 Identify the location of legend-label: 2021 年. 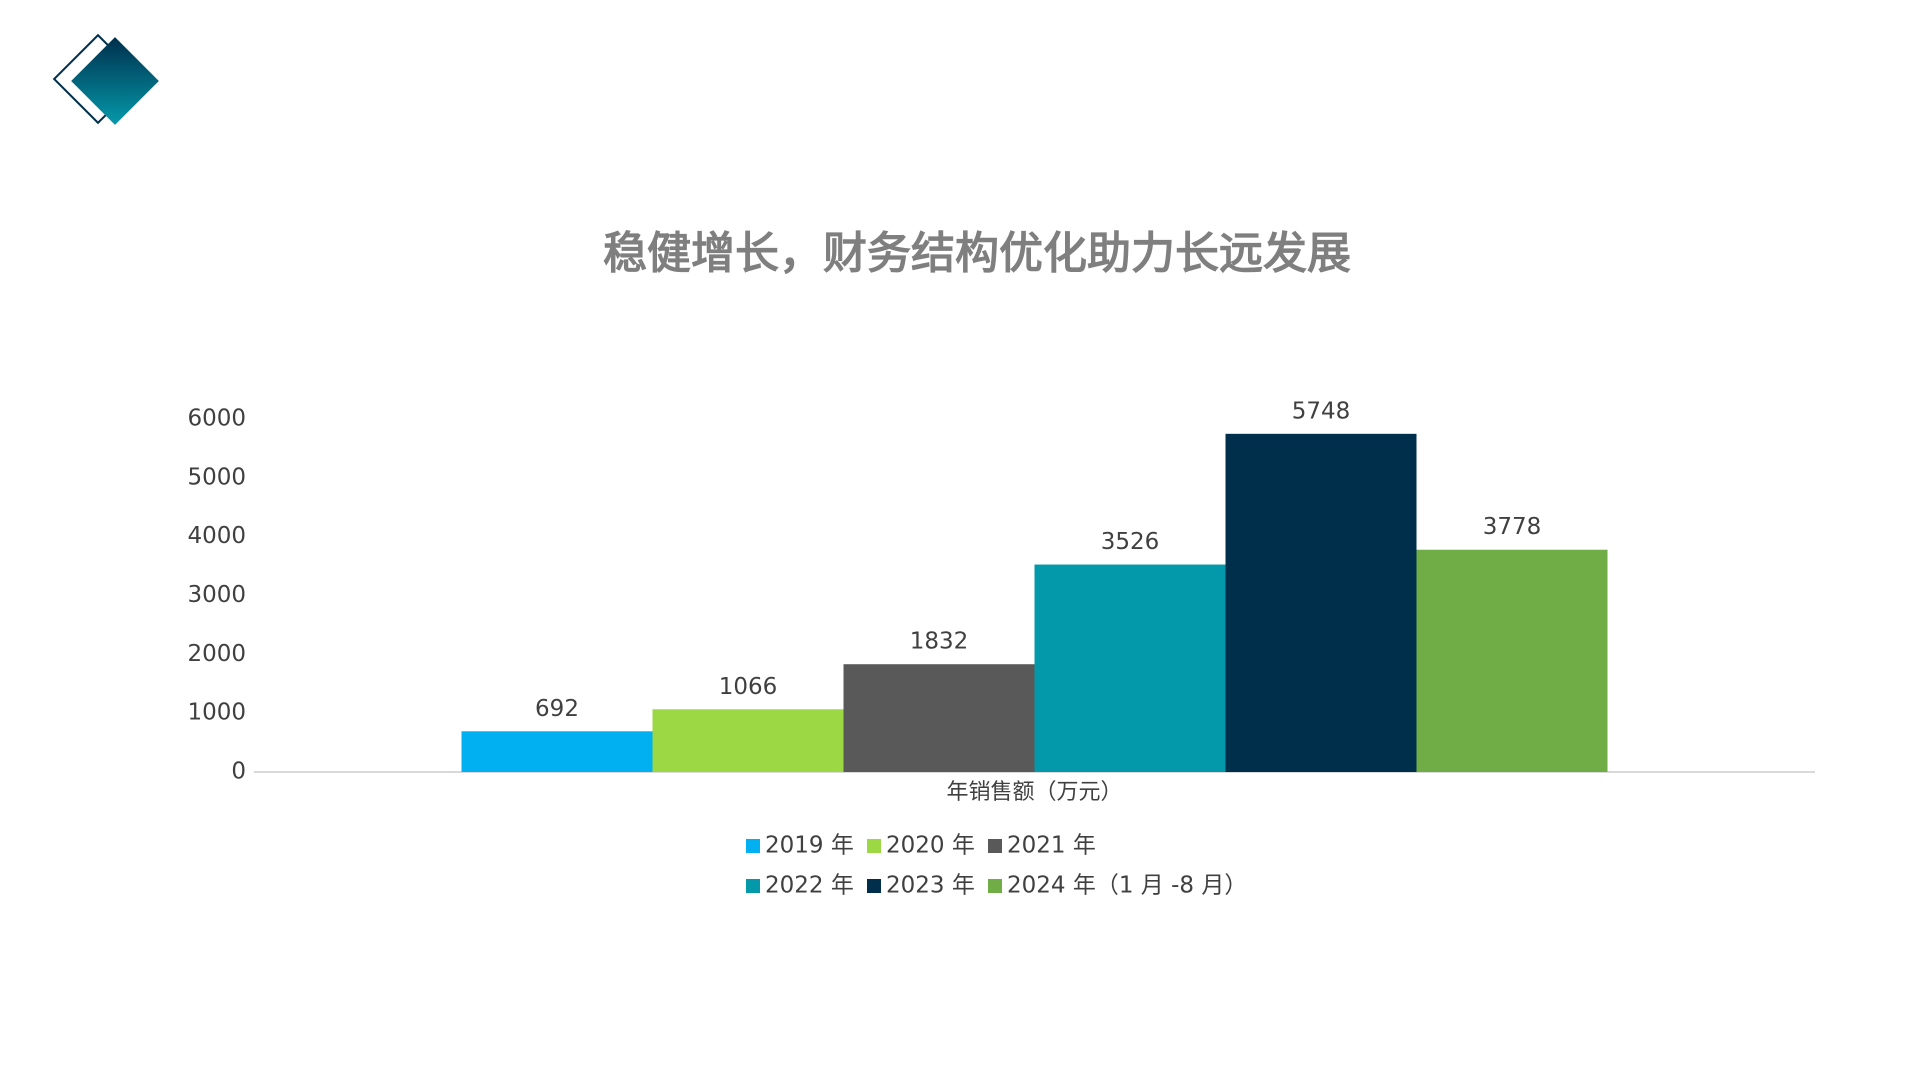
(1051, 846).